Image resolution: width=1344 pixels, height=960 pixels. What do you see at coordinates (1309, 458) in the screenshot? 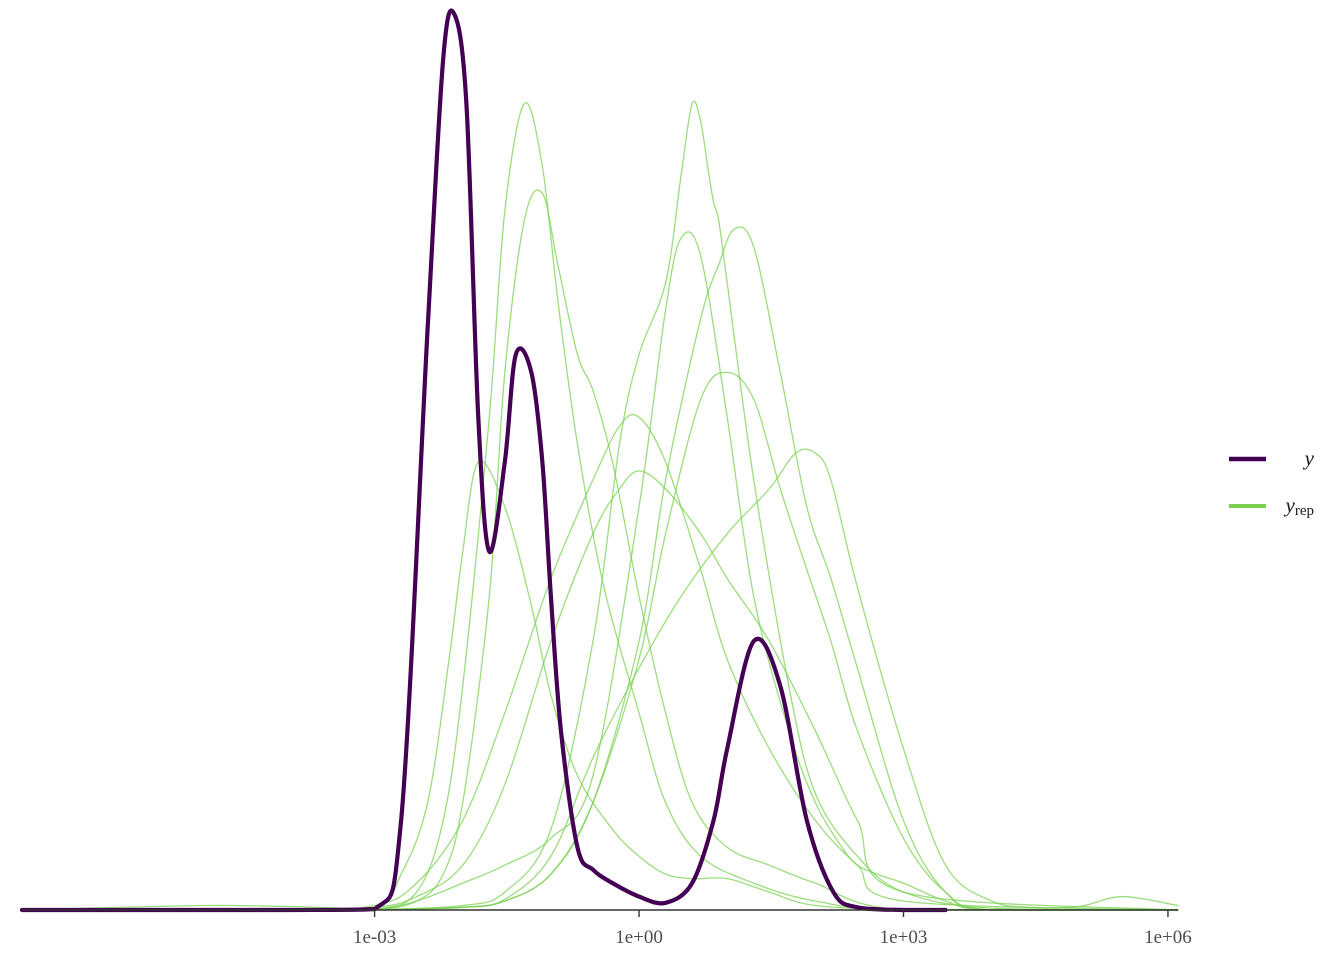
I see `legend-label-y: y` at bounding box center [1309, 458].